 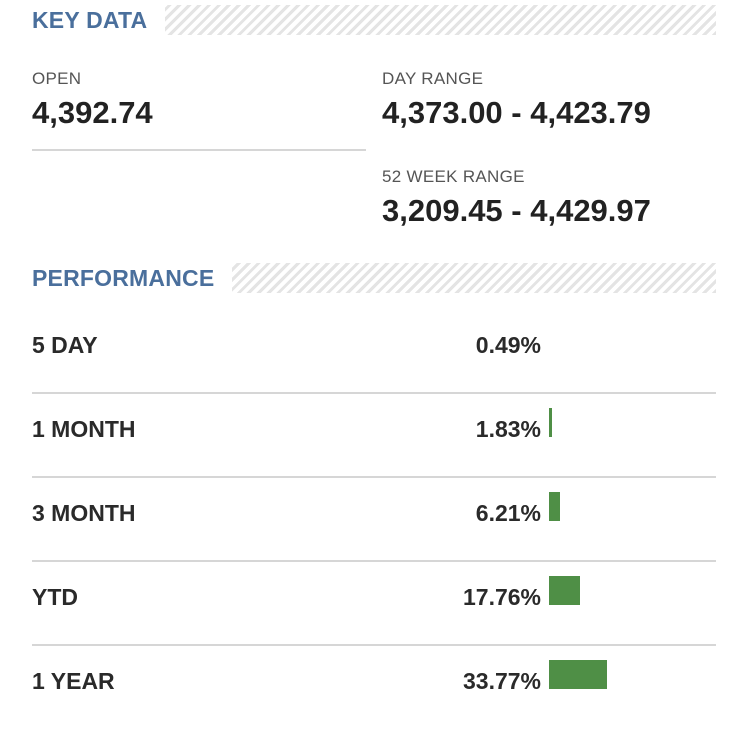 What do you see at coordinates (440, 20) in the screenshot?
I see `key-data-hatch-divider` at bounding box center [440, 20].